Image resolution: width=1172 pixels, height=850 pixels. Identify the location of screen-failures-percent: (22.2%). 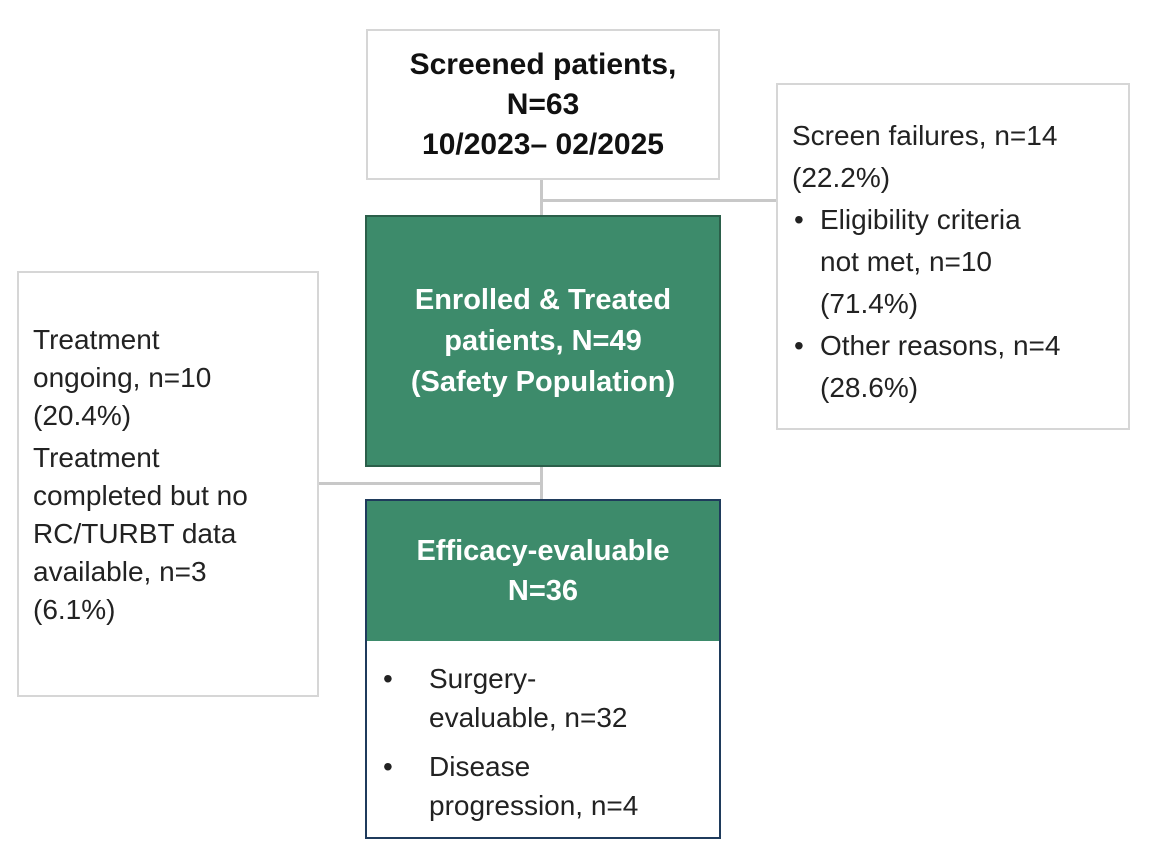
(841, 177).